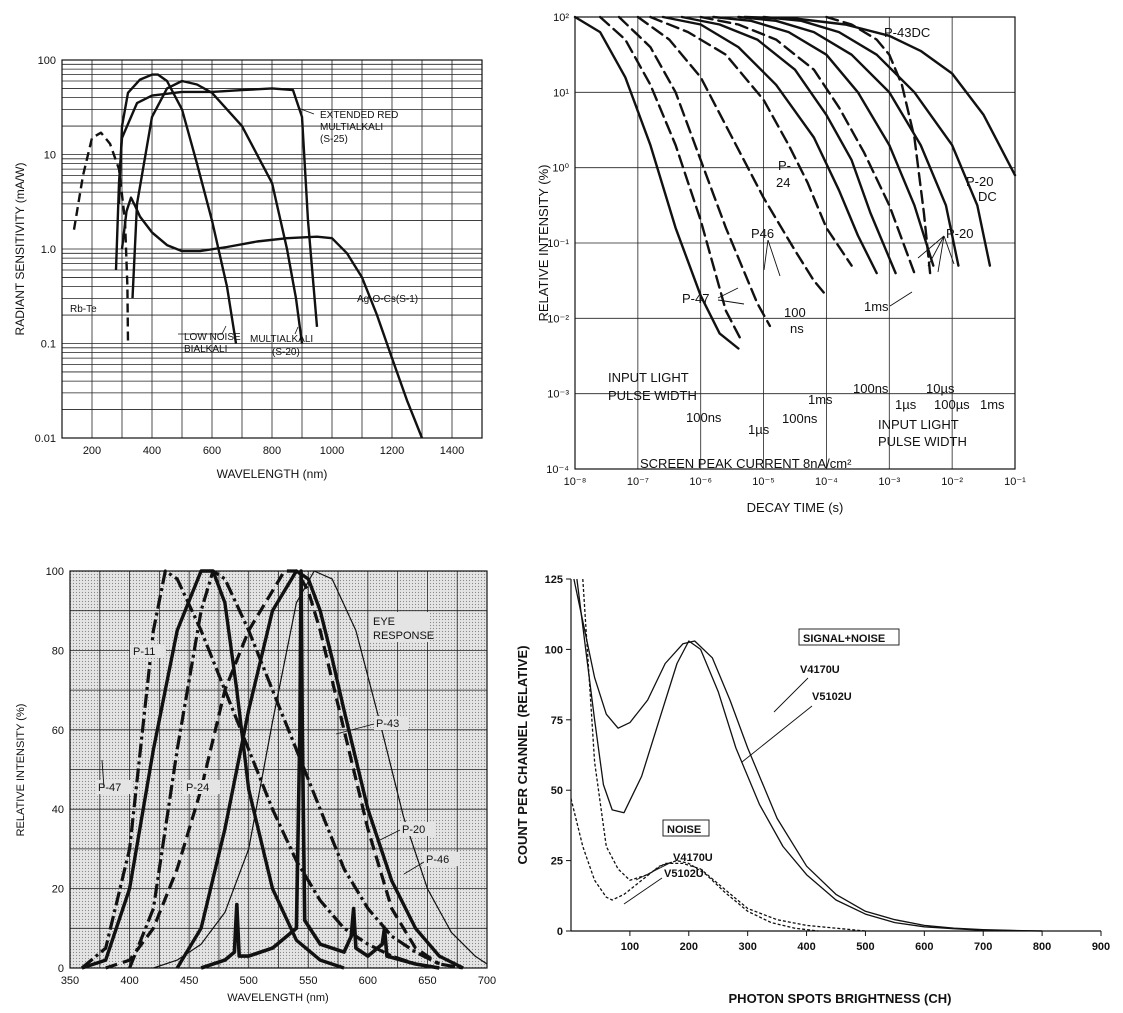 This screenshot has width=1123, height=1013. I want to click on chart1-annotation: (S-20), so click(286, 352).